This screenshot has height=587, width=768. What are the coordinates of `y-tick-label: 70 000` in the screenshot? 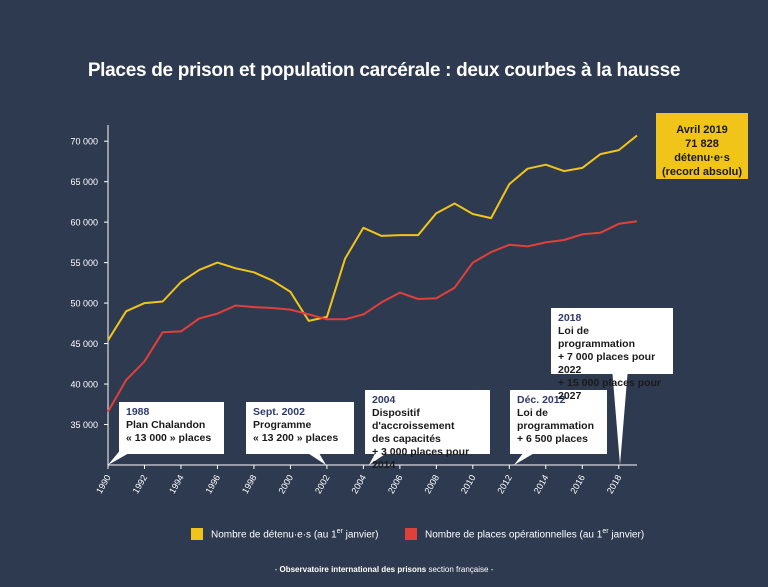 It's located at (84, 142).